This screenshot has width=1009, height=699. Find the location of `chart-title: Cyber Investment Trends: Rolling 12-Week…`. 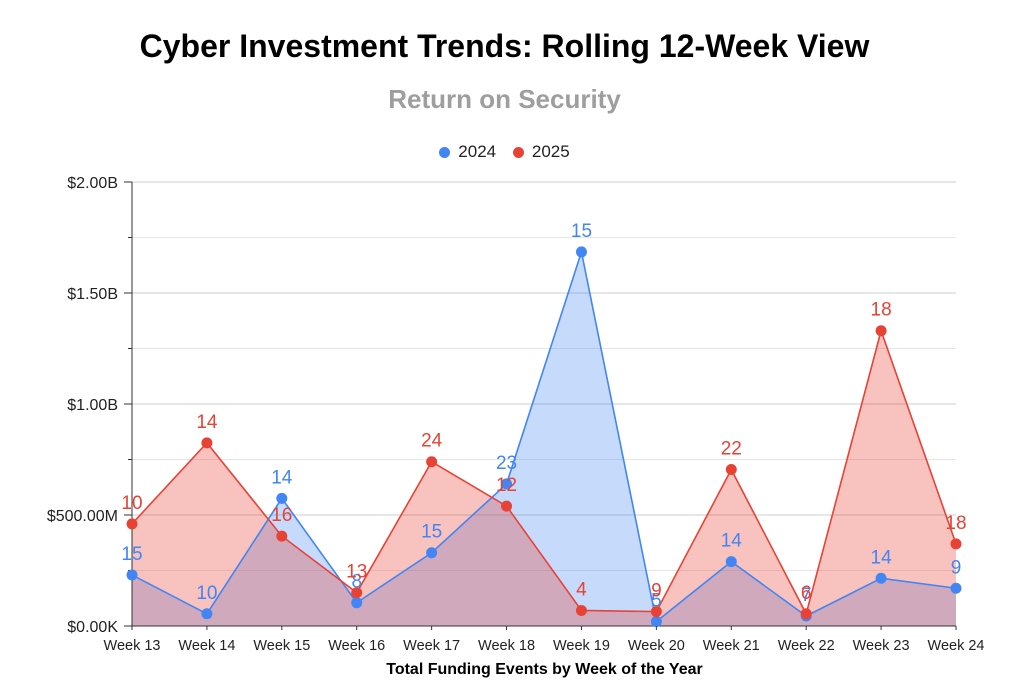

chart-title: Cyber Investment Trends: Rolling 12-Week… is located at coordinates (504, 46).